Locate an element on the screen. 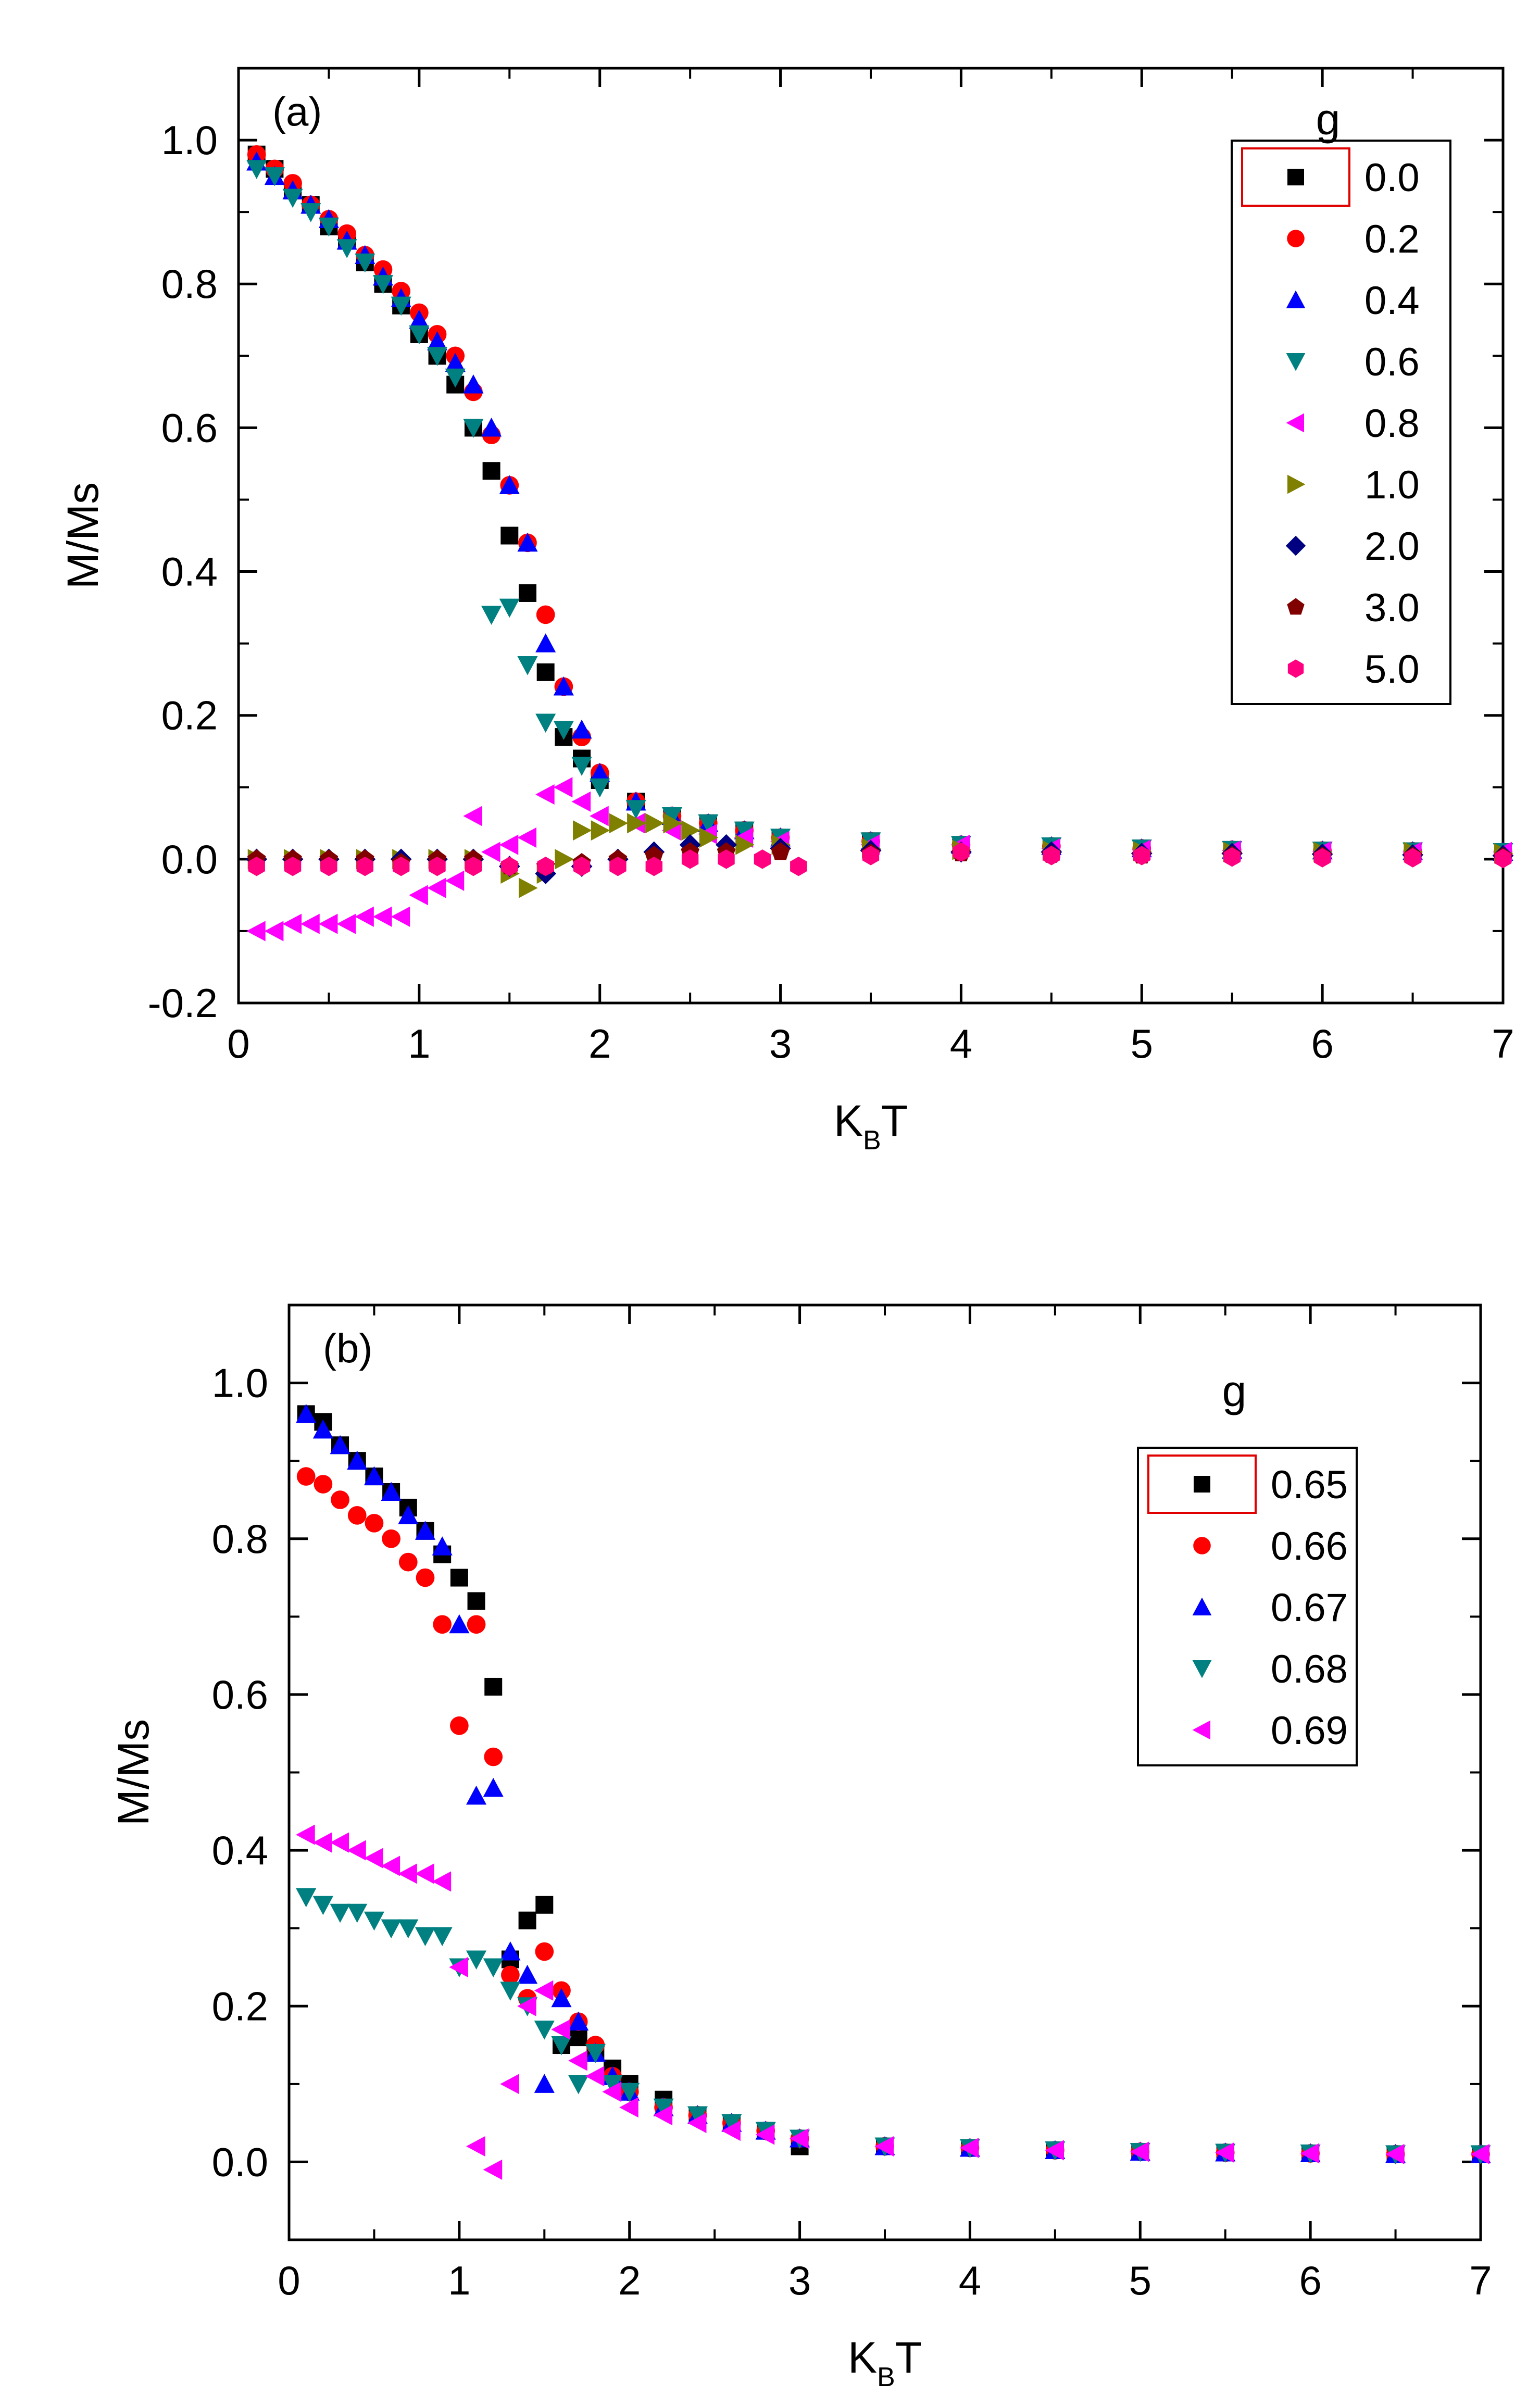 This screenshot has height=2395, width=1540. y-tick-label: 0.6 is located at coordinates (190, 427).